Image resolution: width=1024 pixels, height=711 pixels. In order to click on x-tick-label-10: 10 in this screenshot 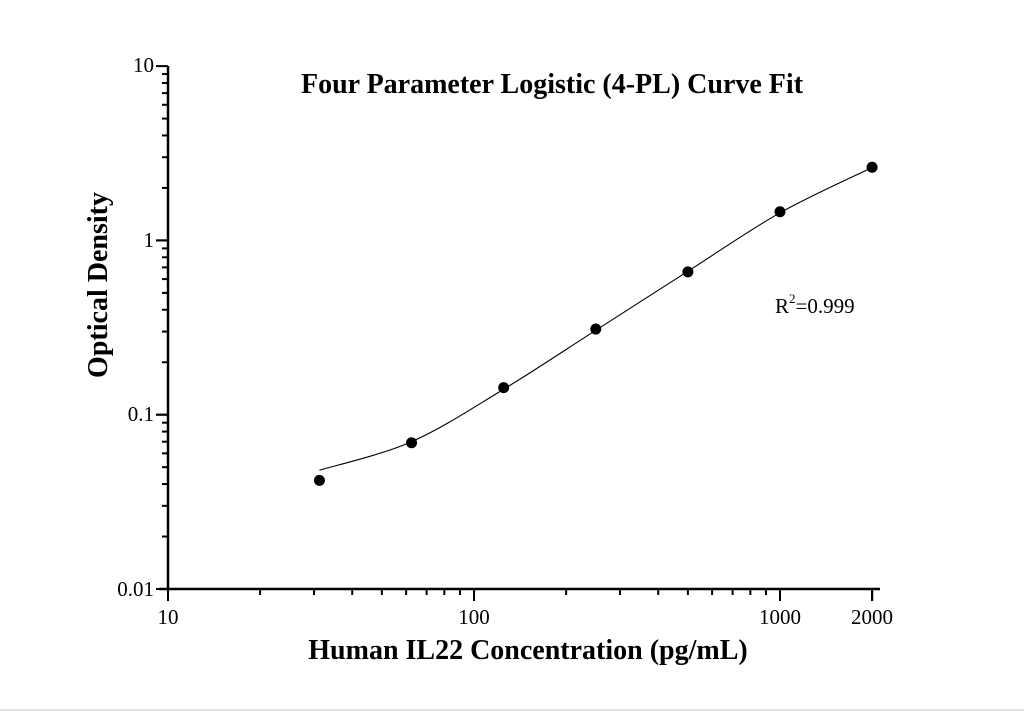, I will do `click(168, 617)`.